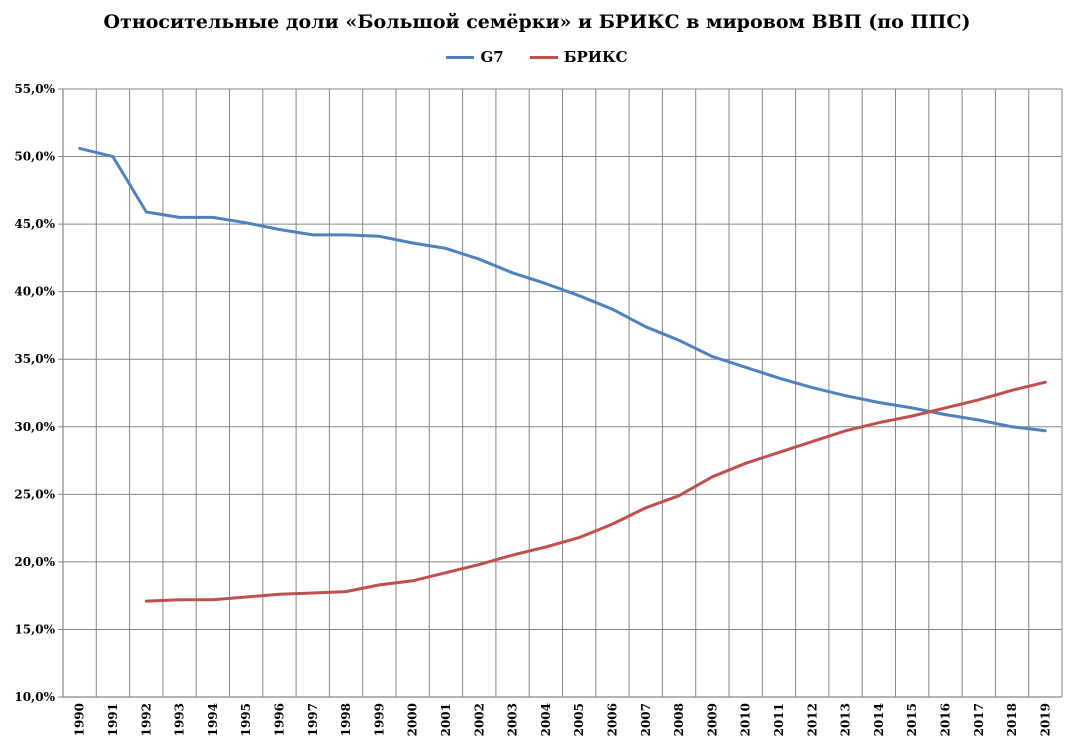 The image size is (1074, 750). What do you see at coordinates (595, 57) in the screenshot?
I see `legend-label-brics: БРИКС` at bounding box center [595, 57].